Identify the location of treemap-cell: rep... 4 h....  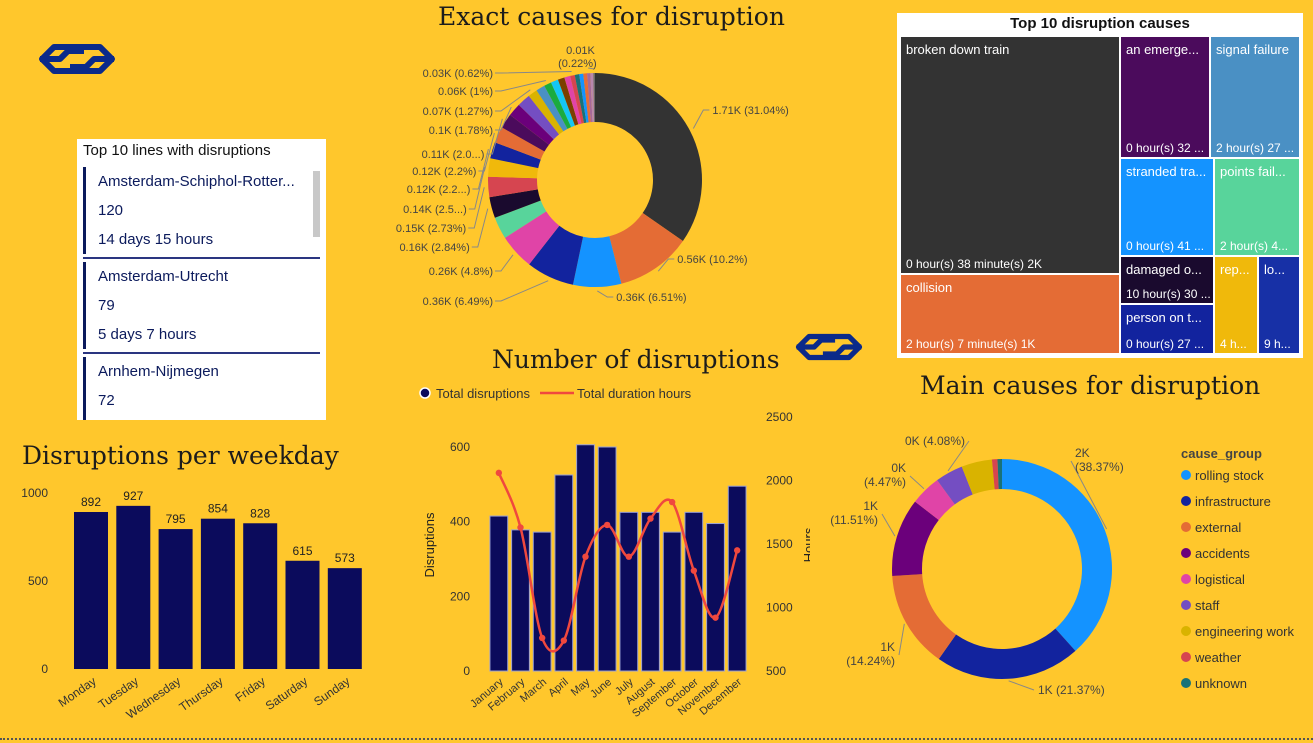
(1236, 305).